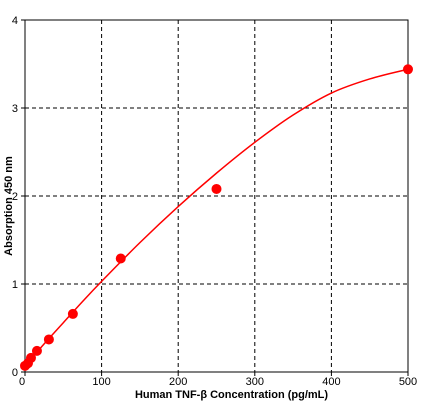 The image size is (429, 405). I want to click on y-tick-label: 0, so click(15, 373).